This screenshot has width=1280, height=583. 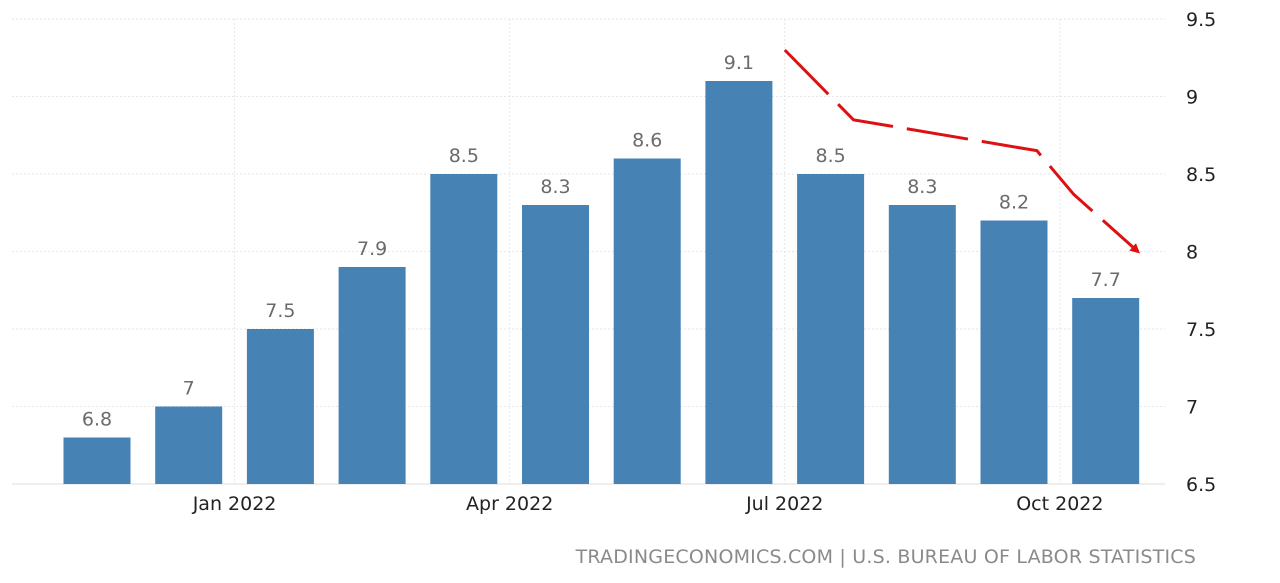 What do you see at coordinates (1201, 20) in the screenshot?
I see `y-tick-label: 9.5` at bounding box center [1201, 20].